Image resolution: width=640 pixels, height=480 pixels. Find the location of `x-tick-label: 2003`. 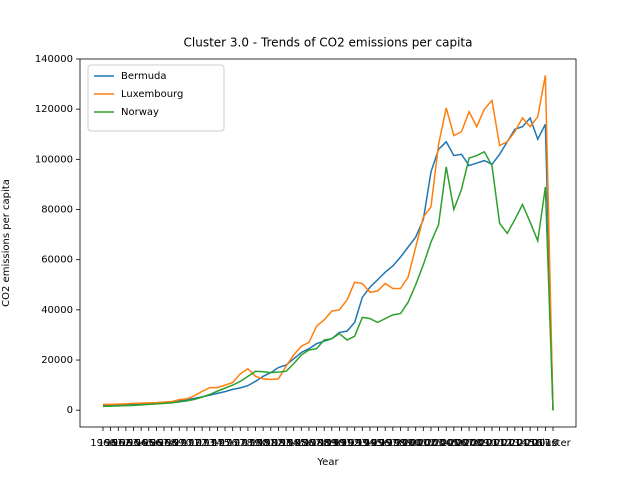

x-tick-label: 2003 is located at coordinates (430, 443).